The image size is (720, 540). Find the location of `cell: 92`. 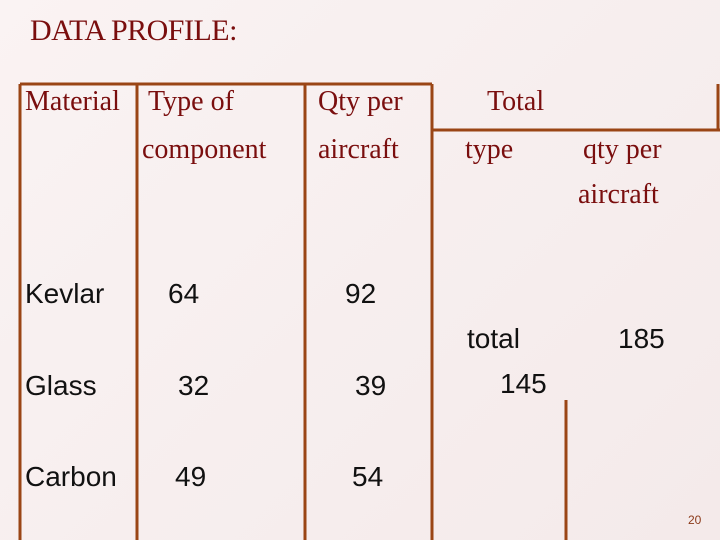

cell: 92 is located at coordinates (361, 293).